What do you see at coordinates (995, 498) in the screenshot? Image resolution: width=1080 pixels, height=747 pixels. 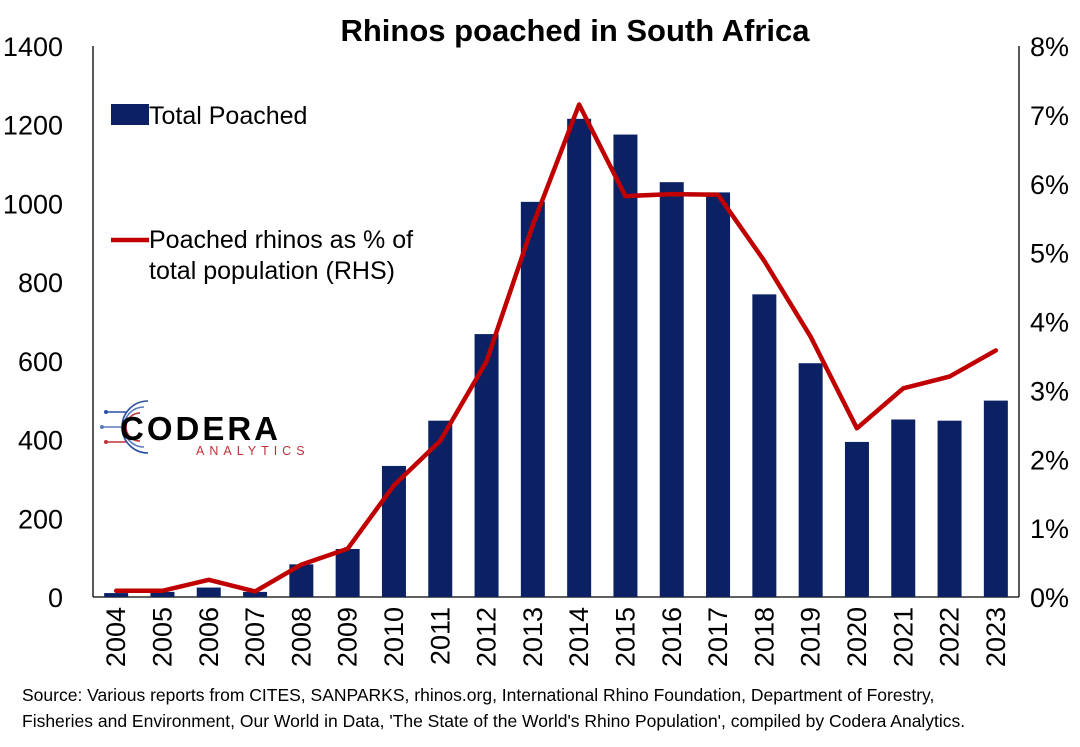 I see `bar-2023` at bounding box center [995, 498].